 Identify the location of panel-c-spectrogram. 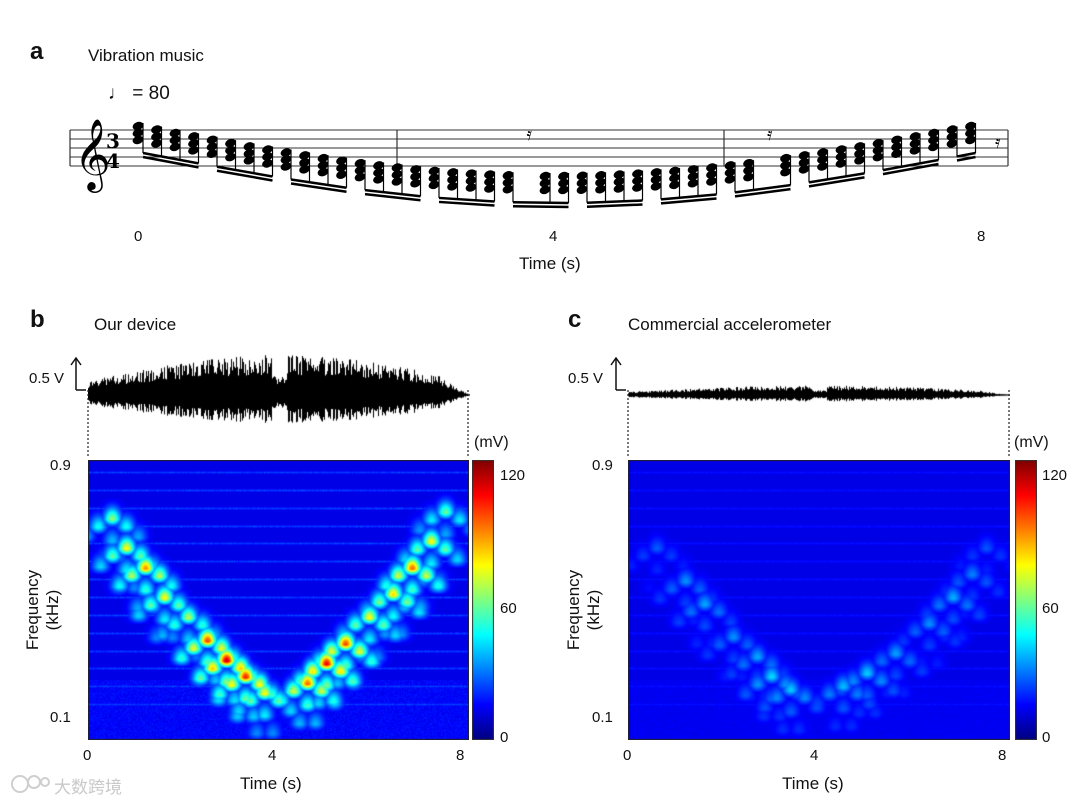
(819, 600).